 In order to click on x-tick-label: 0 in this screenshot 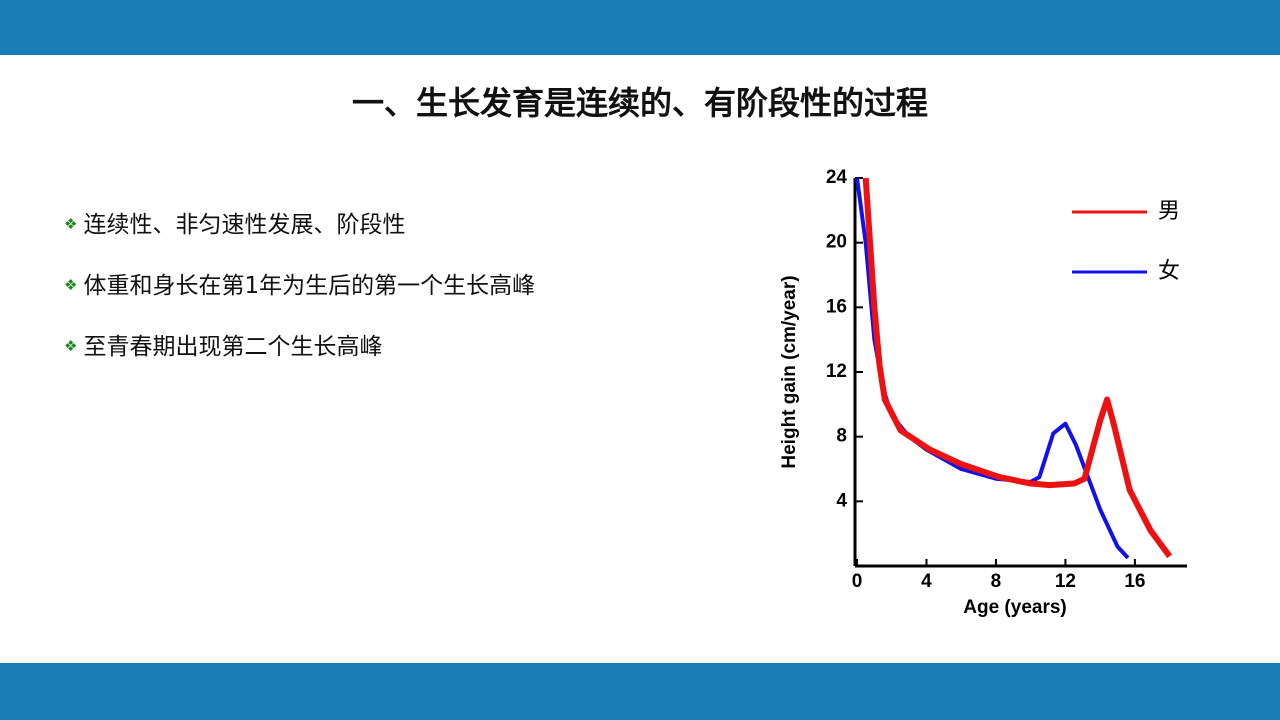, I will do `click(857, 581)`.